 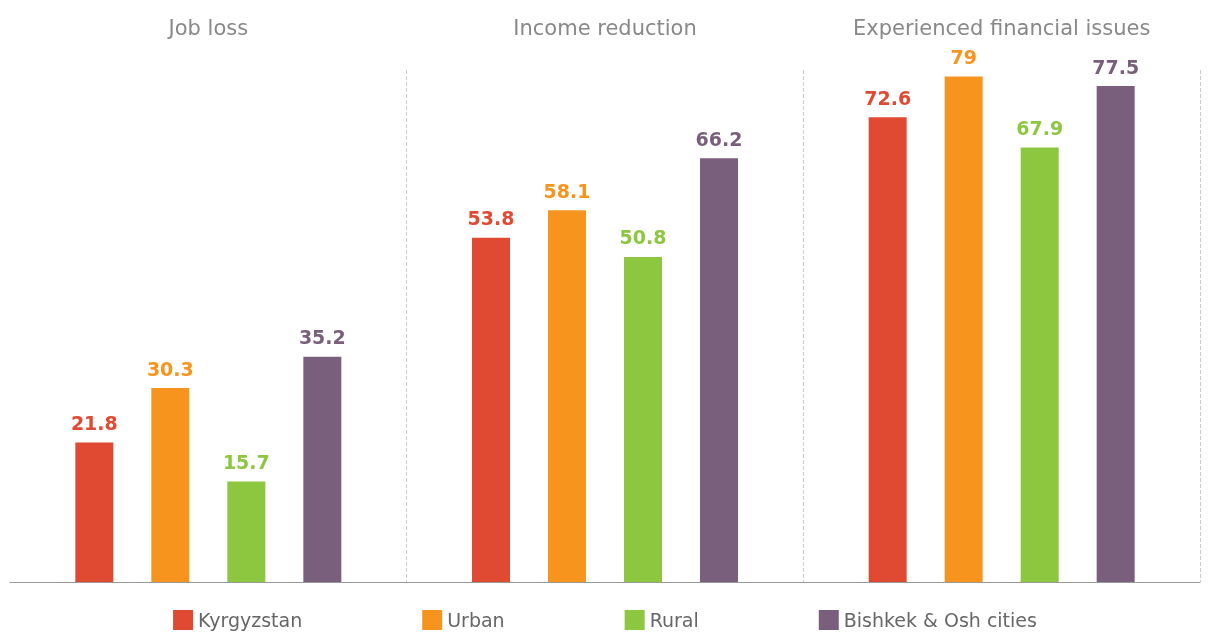 I want to click on data-label: 30.3, so click(x=170, y=368).